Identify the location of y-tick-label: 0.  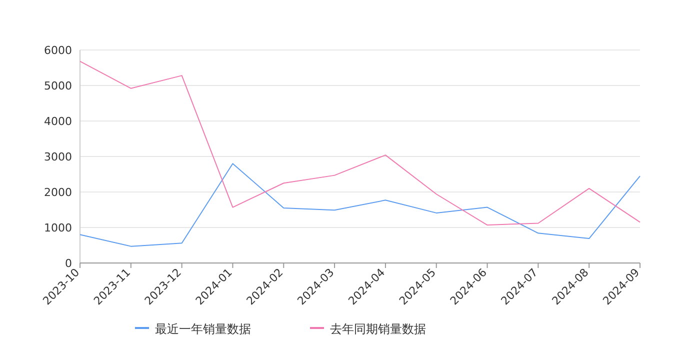
(68, 263).